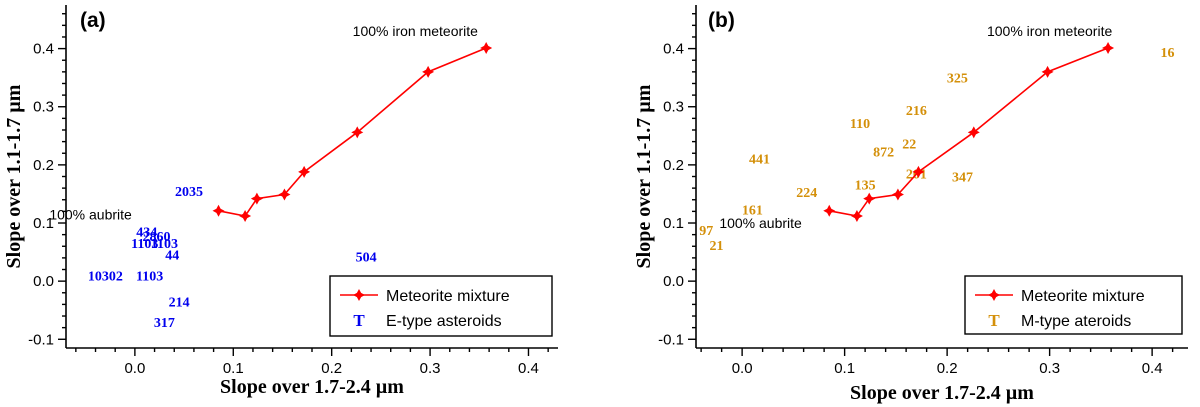  I want to click on asteroid-label: 872, so click(883, 153).